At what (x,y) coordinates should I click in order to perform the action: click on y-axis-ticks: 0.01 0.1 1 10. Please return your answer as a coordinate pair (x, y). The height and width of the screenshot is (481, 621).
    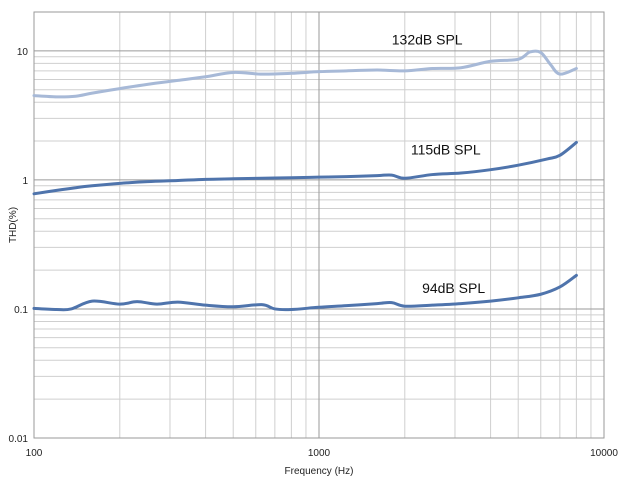
    Looking at the image, I should click on (19, 246).